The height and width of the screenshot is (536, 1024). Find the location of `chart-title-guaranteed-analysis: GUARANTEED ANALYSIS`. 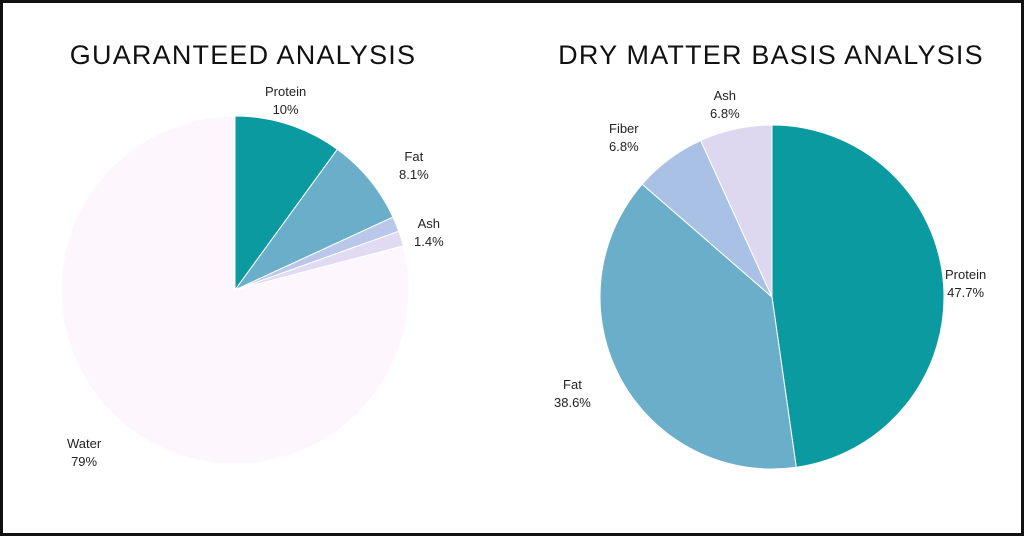

chart-title-guaranteed-analysis: GUARANTEED ANALYSIS is located at coordinates (243, 55).